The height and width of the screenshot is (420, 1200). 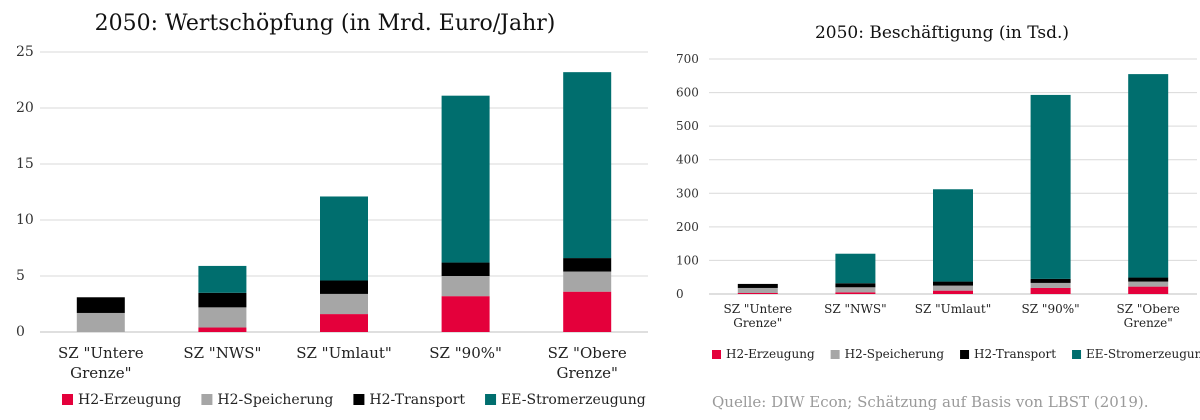 I want to click on chart-title: 2050: Wertschöpfung (in Mrd. Euro/Jahr), so click(x=325, y=23).